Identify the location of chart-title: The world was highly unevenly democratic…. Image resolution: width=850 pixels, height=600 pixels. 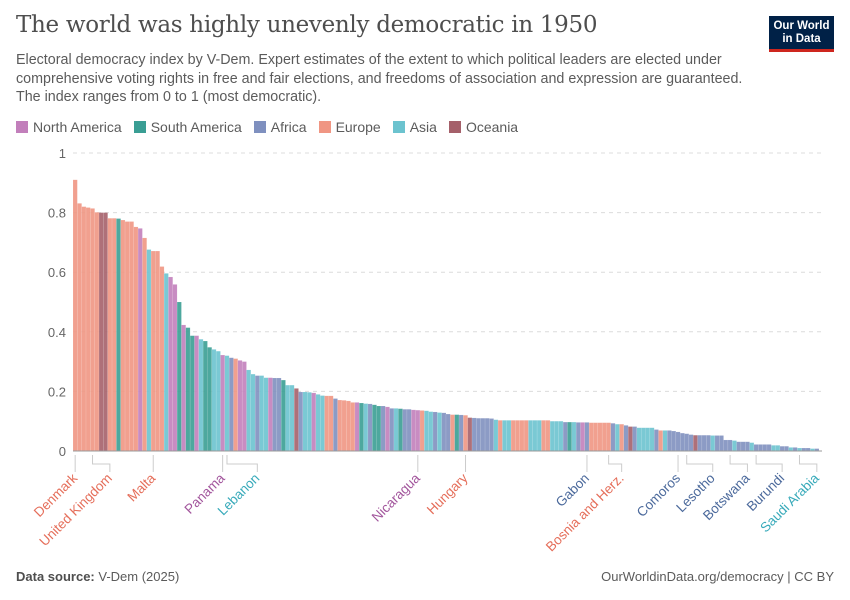
(307, 25).